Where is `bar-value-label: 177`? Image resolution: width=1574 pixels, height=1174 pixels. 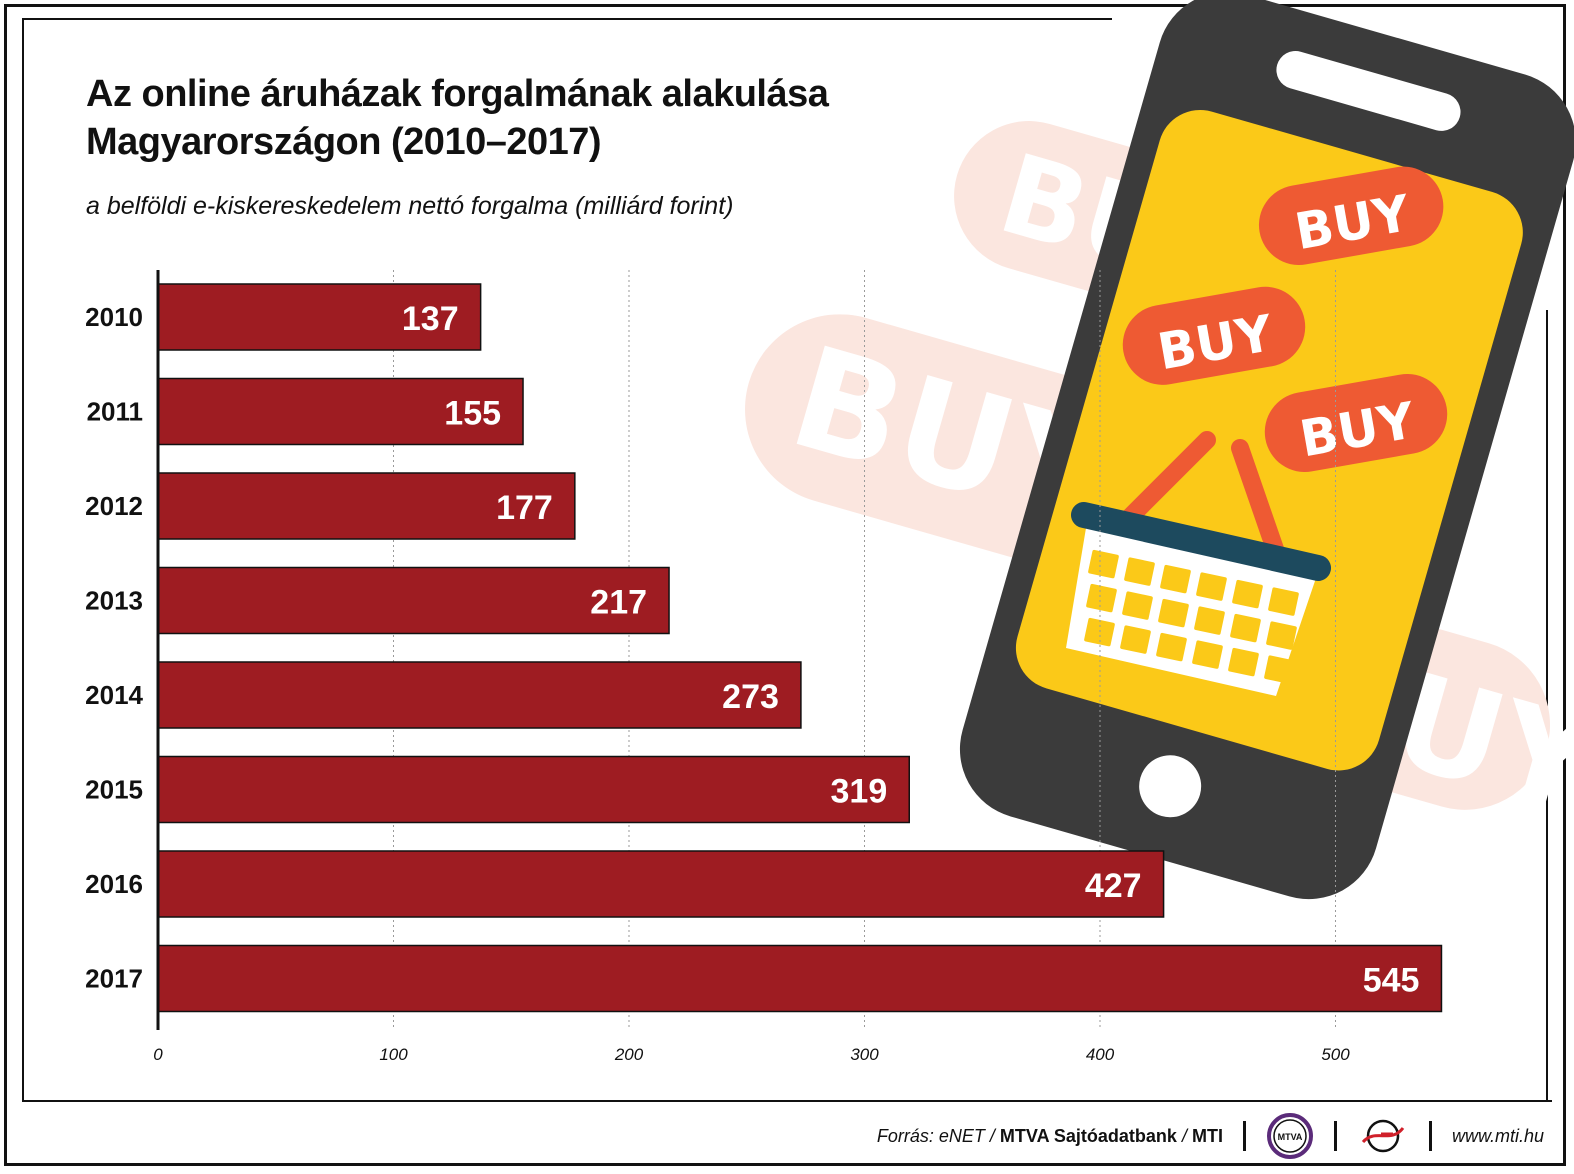
bar-value-label: 177 is located at coordinates (524, 508).